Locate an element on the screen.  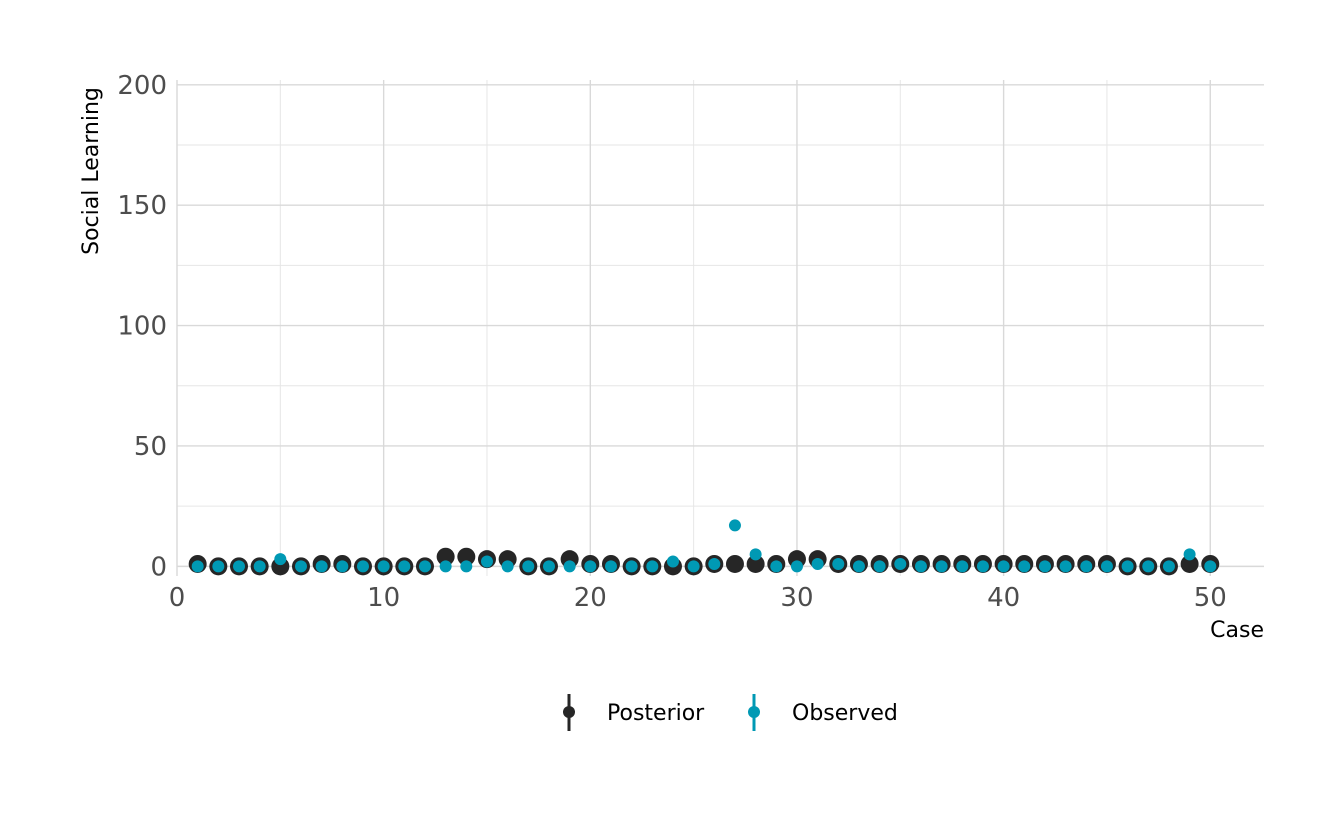
y-tick-label: 150 is located at coordinates (142, 206).